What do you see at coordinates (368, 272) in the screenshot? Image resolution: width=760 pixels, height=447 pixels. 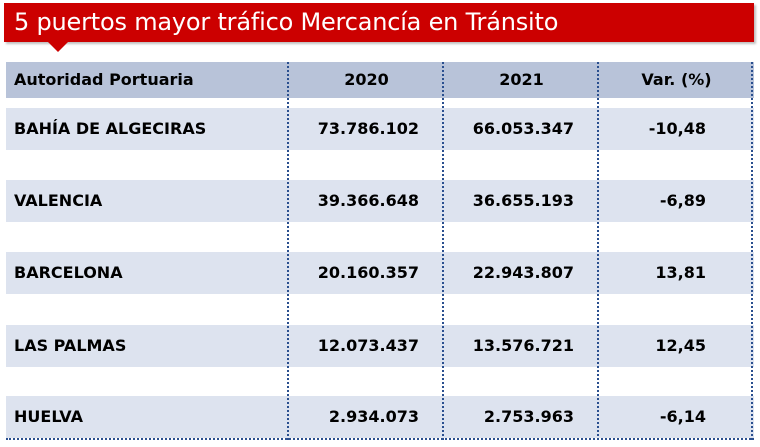 I see `value-2020: 20.160.357` at bounding box center [368, 272].